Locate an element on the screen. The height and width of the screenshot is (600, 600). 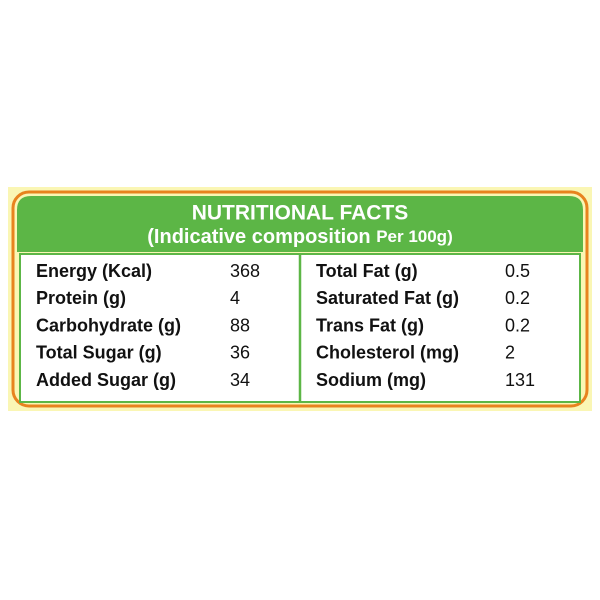
subtitle: (Indicative composition Per 100g) is located at coordinates (299, 237).